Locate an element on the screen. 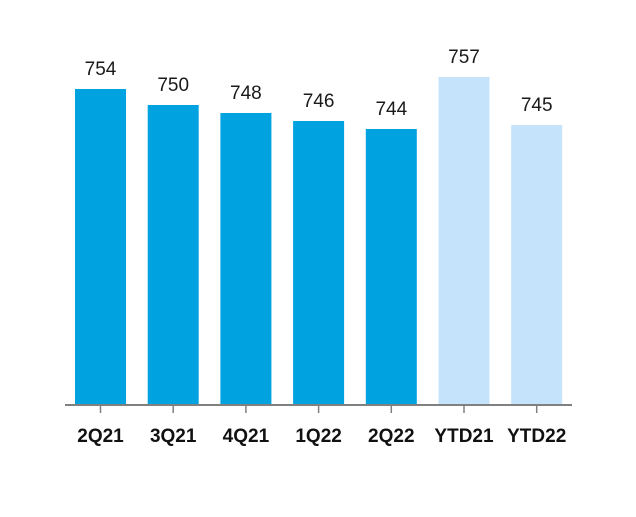 The height and width of the screenshot is (517, 636). category-label-3q21: 3Q21 is located at coordinates (173, 436).